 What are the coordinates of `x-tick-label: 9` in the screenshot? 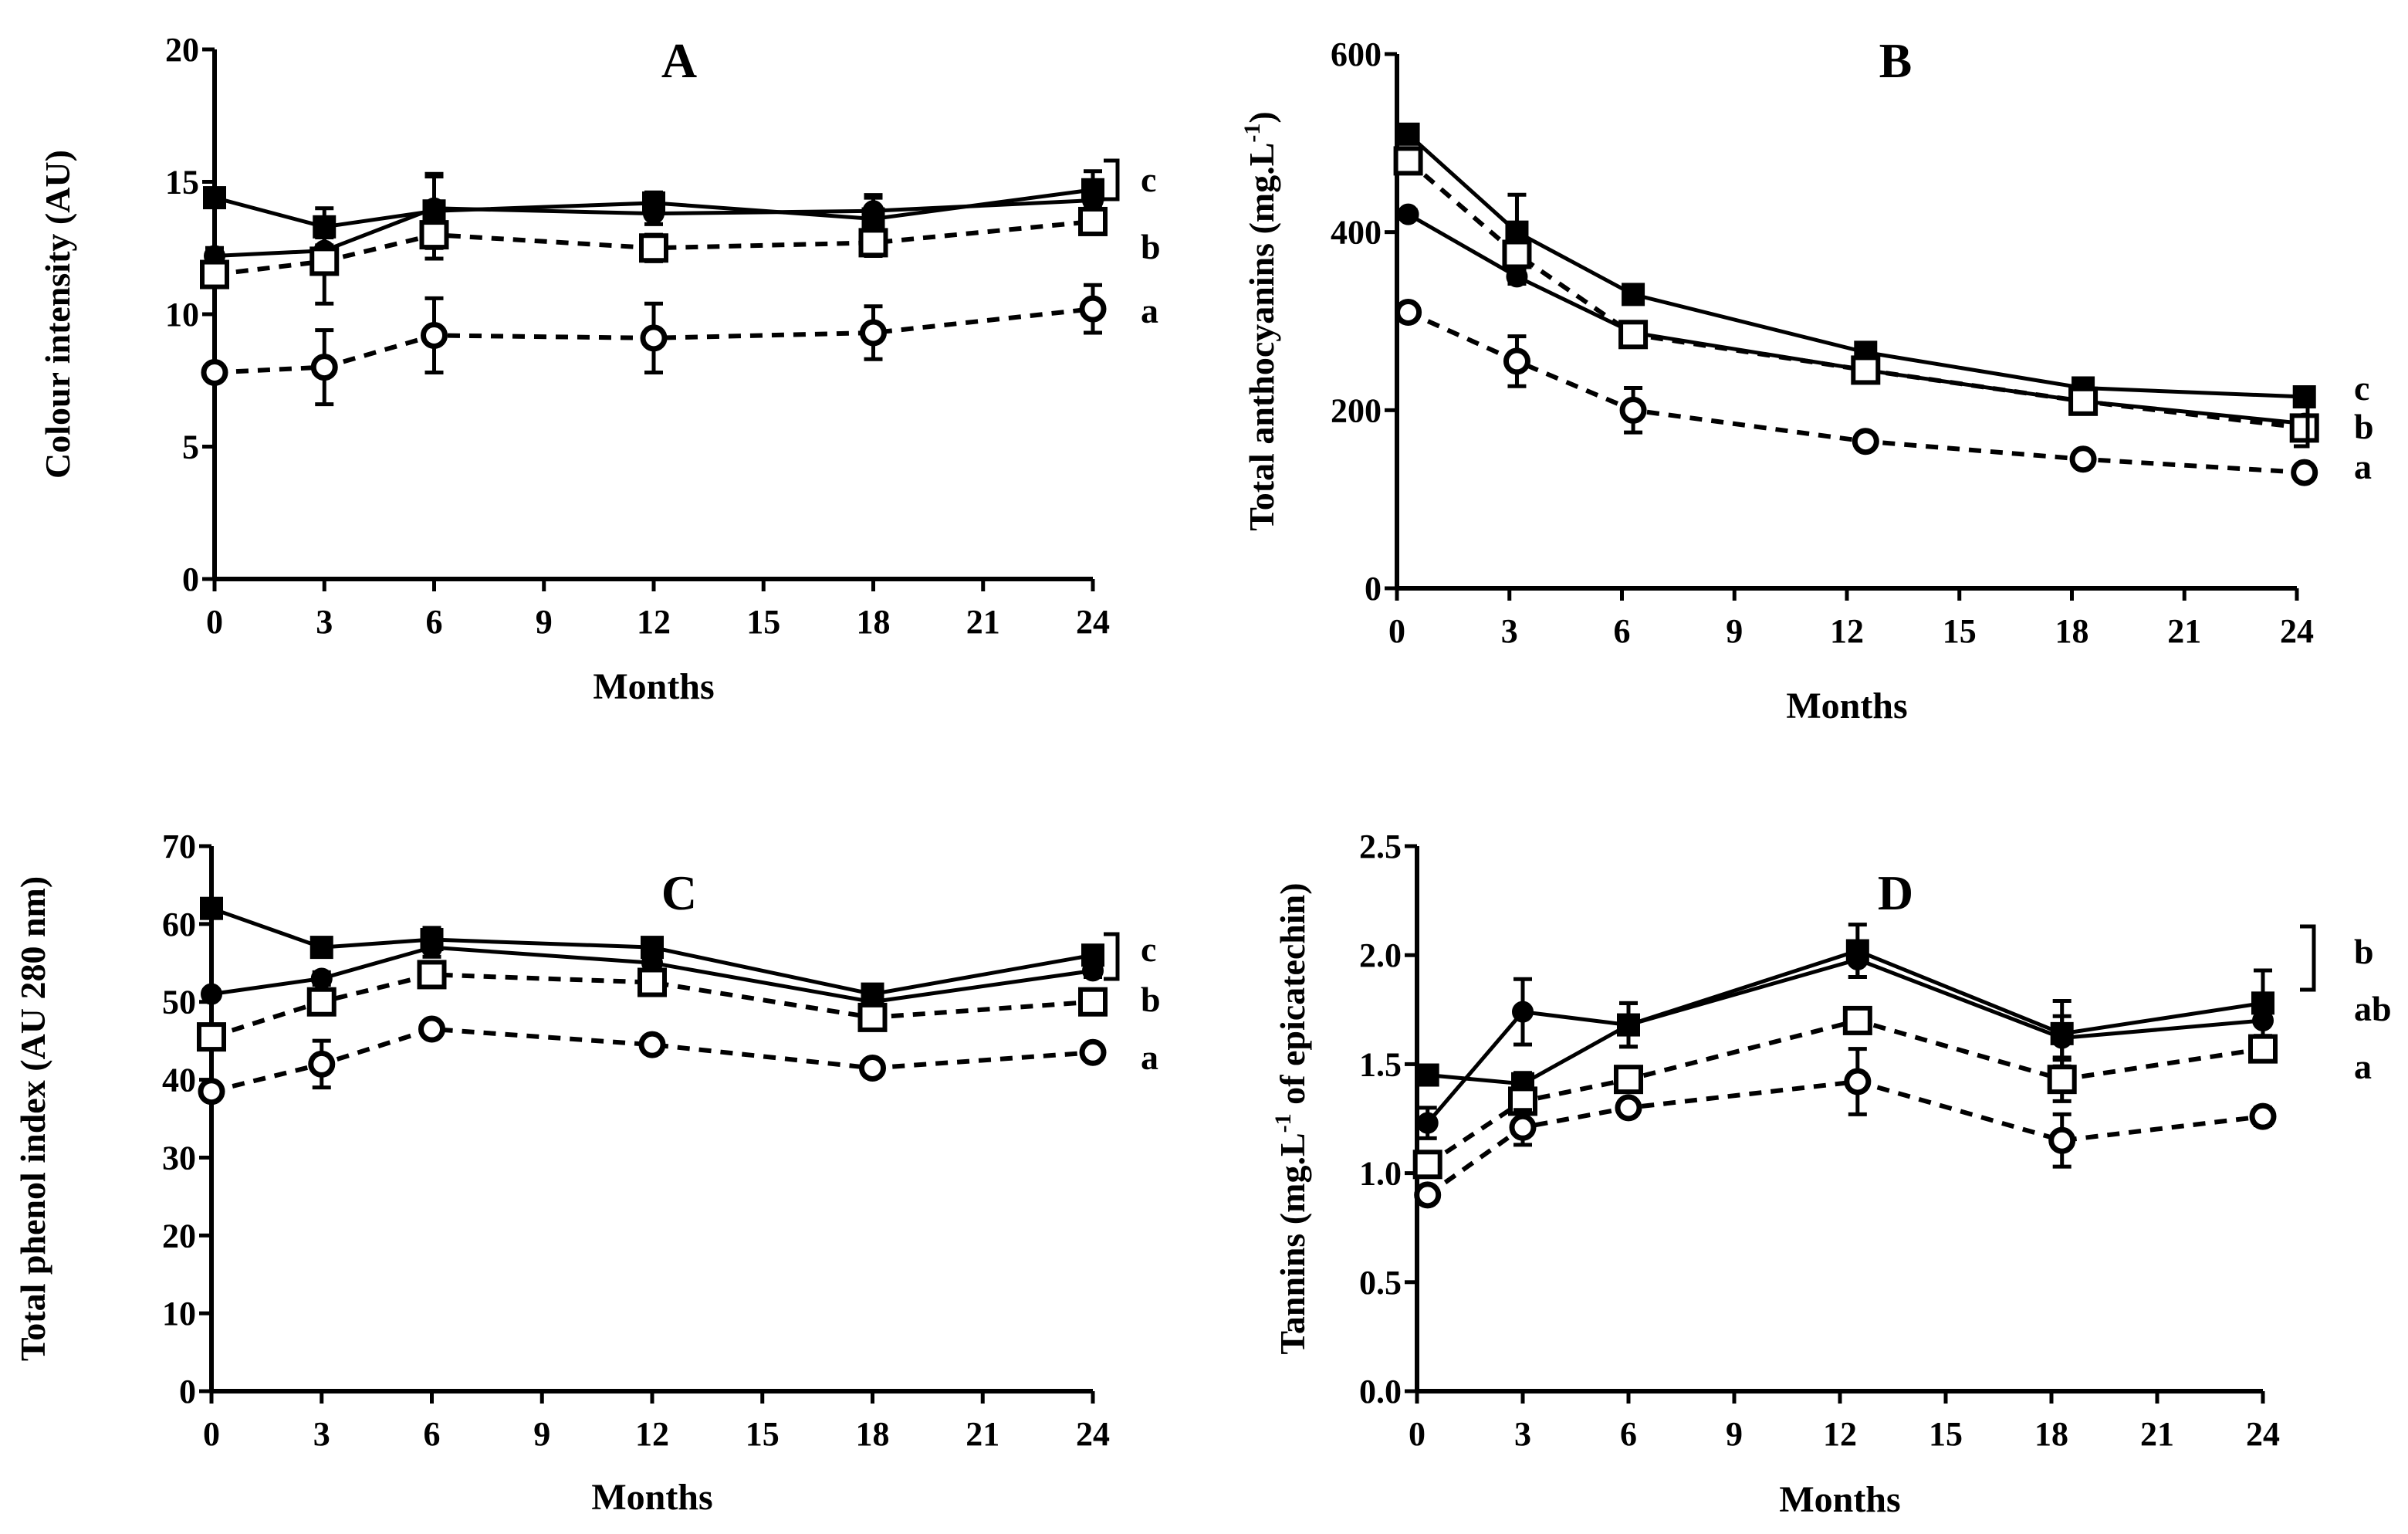 It's located at (541, 1434).